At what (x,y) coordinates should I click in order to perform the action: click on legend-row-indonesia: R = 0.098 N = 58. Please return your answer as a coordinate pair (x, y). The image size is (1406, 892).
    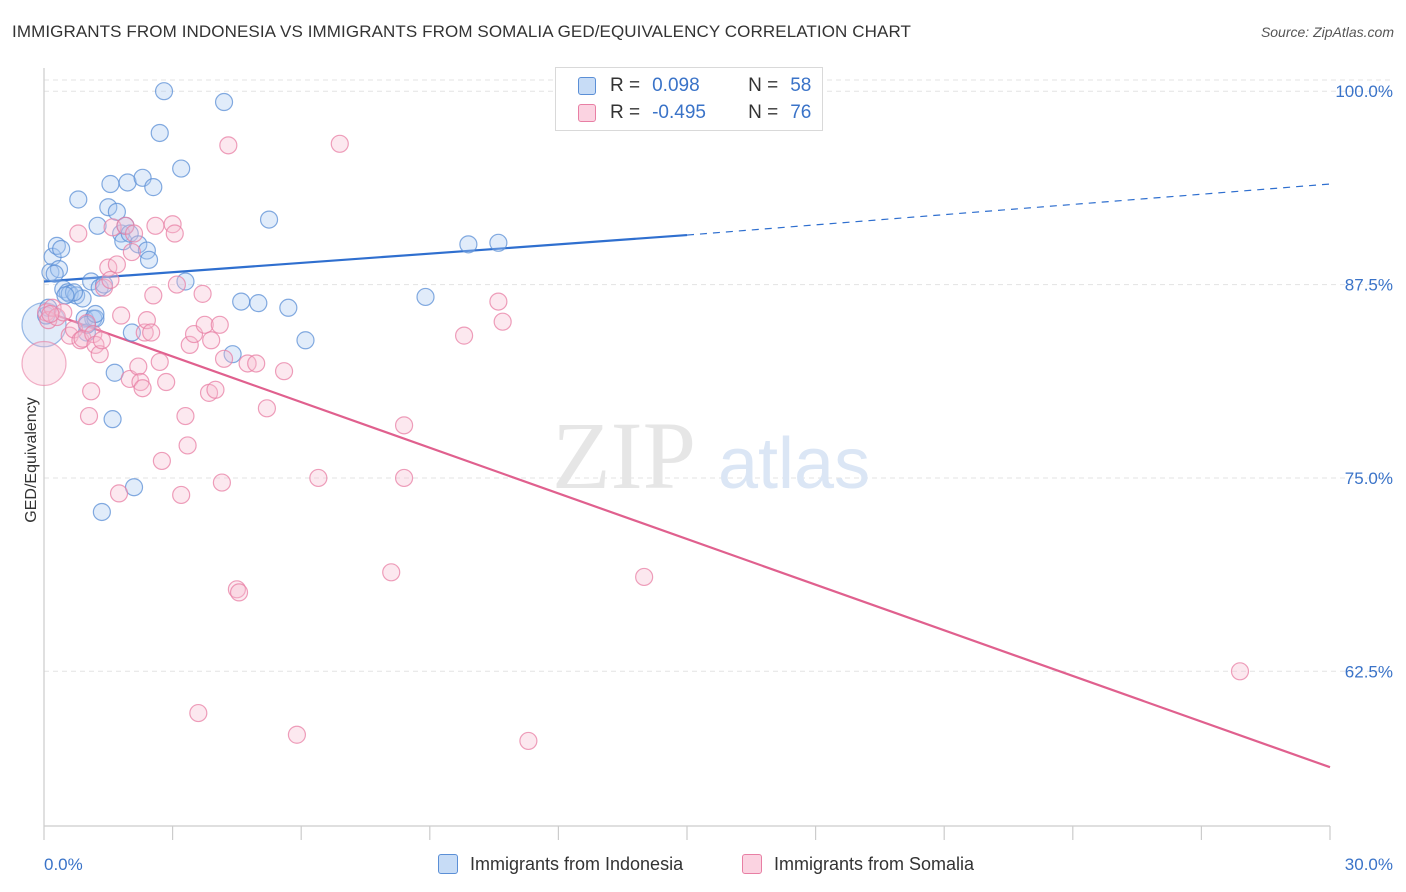
    Looking at the image, I should click on (694, 86).